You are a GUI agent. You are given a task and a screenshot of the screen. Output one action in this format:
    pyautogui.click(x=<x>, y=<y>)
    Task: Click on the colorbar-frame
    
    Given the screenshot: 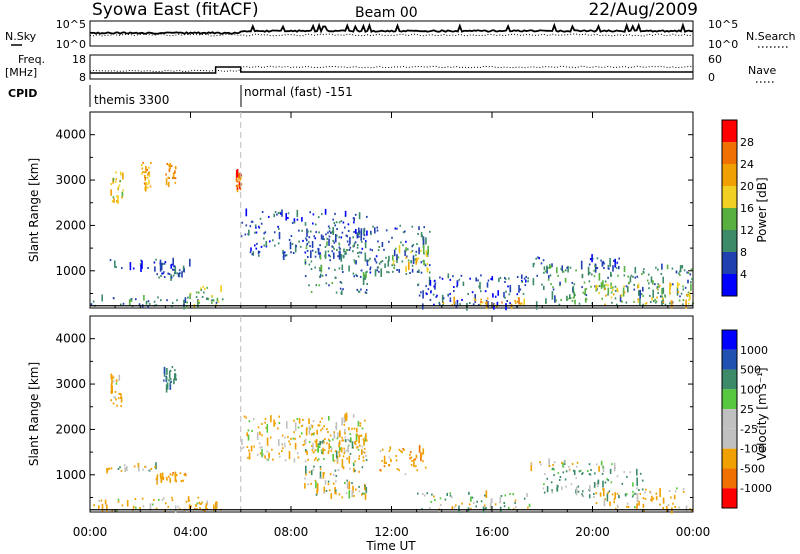 What is the action you would take?
    pyautogui.click(x=729, y=419)
    